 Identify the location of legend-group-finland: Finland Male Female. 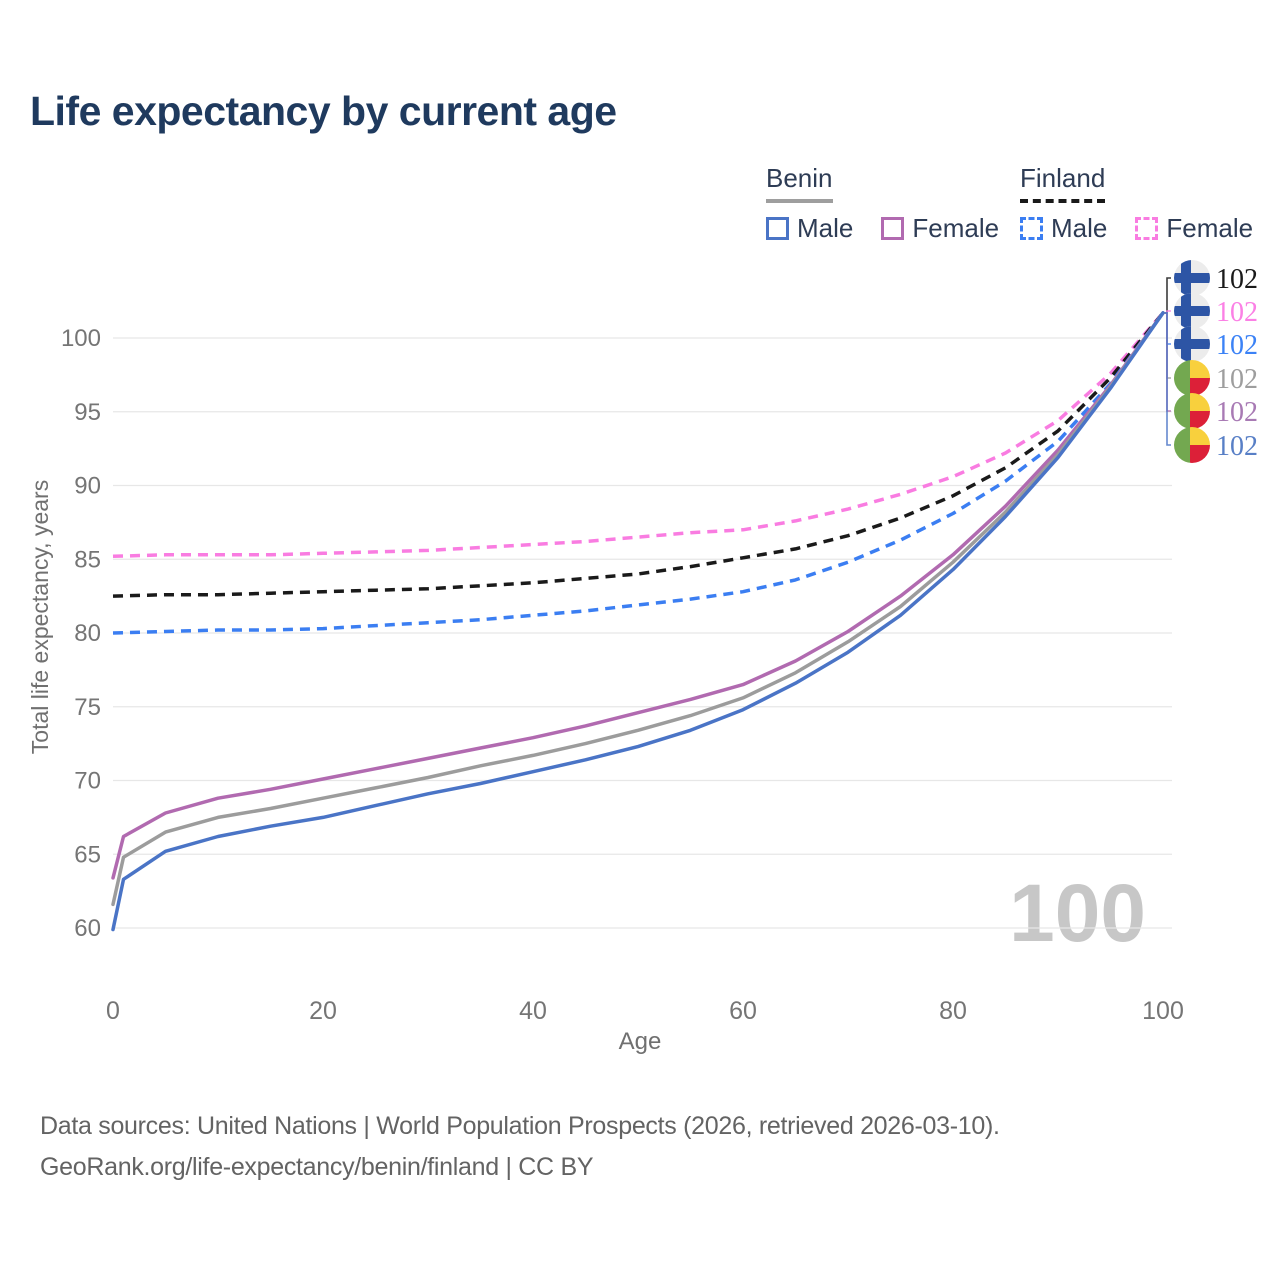
(1136, 203).